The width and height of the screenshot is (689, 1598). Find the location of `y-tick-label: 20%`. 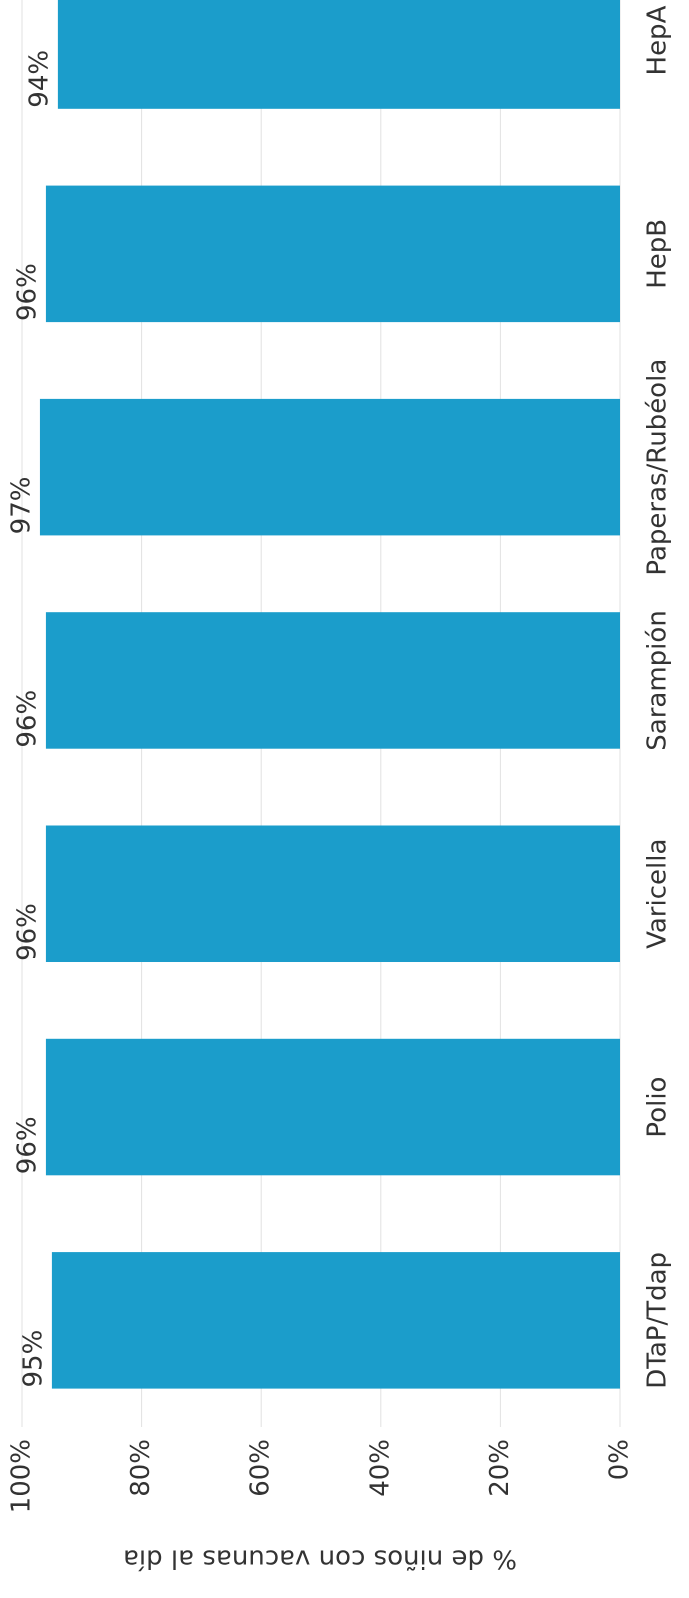

y-tick-label: 20% is located at coordinates (500, 1468).